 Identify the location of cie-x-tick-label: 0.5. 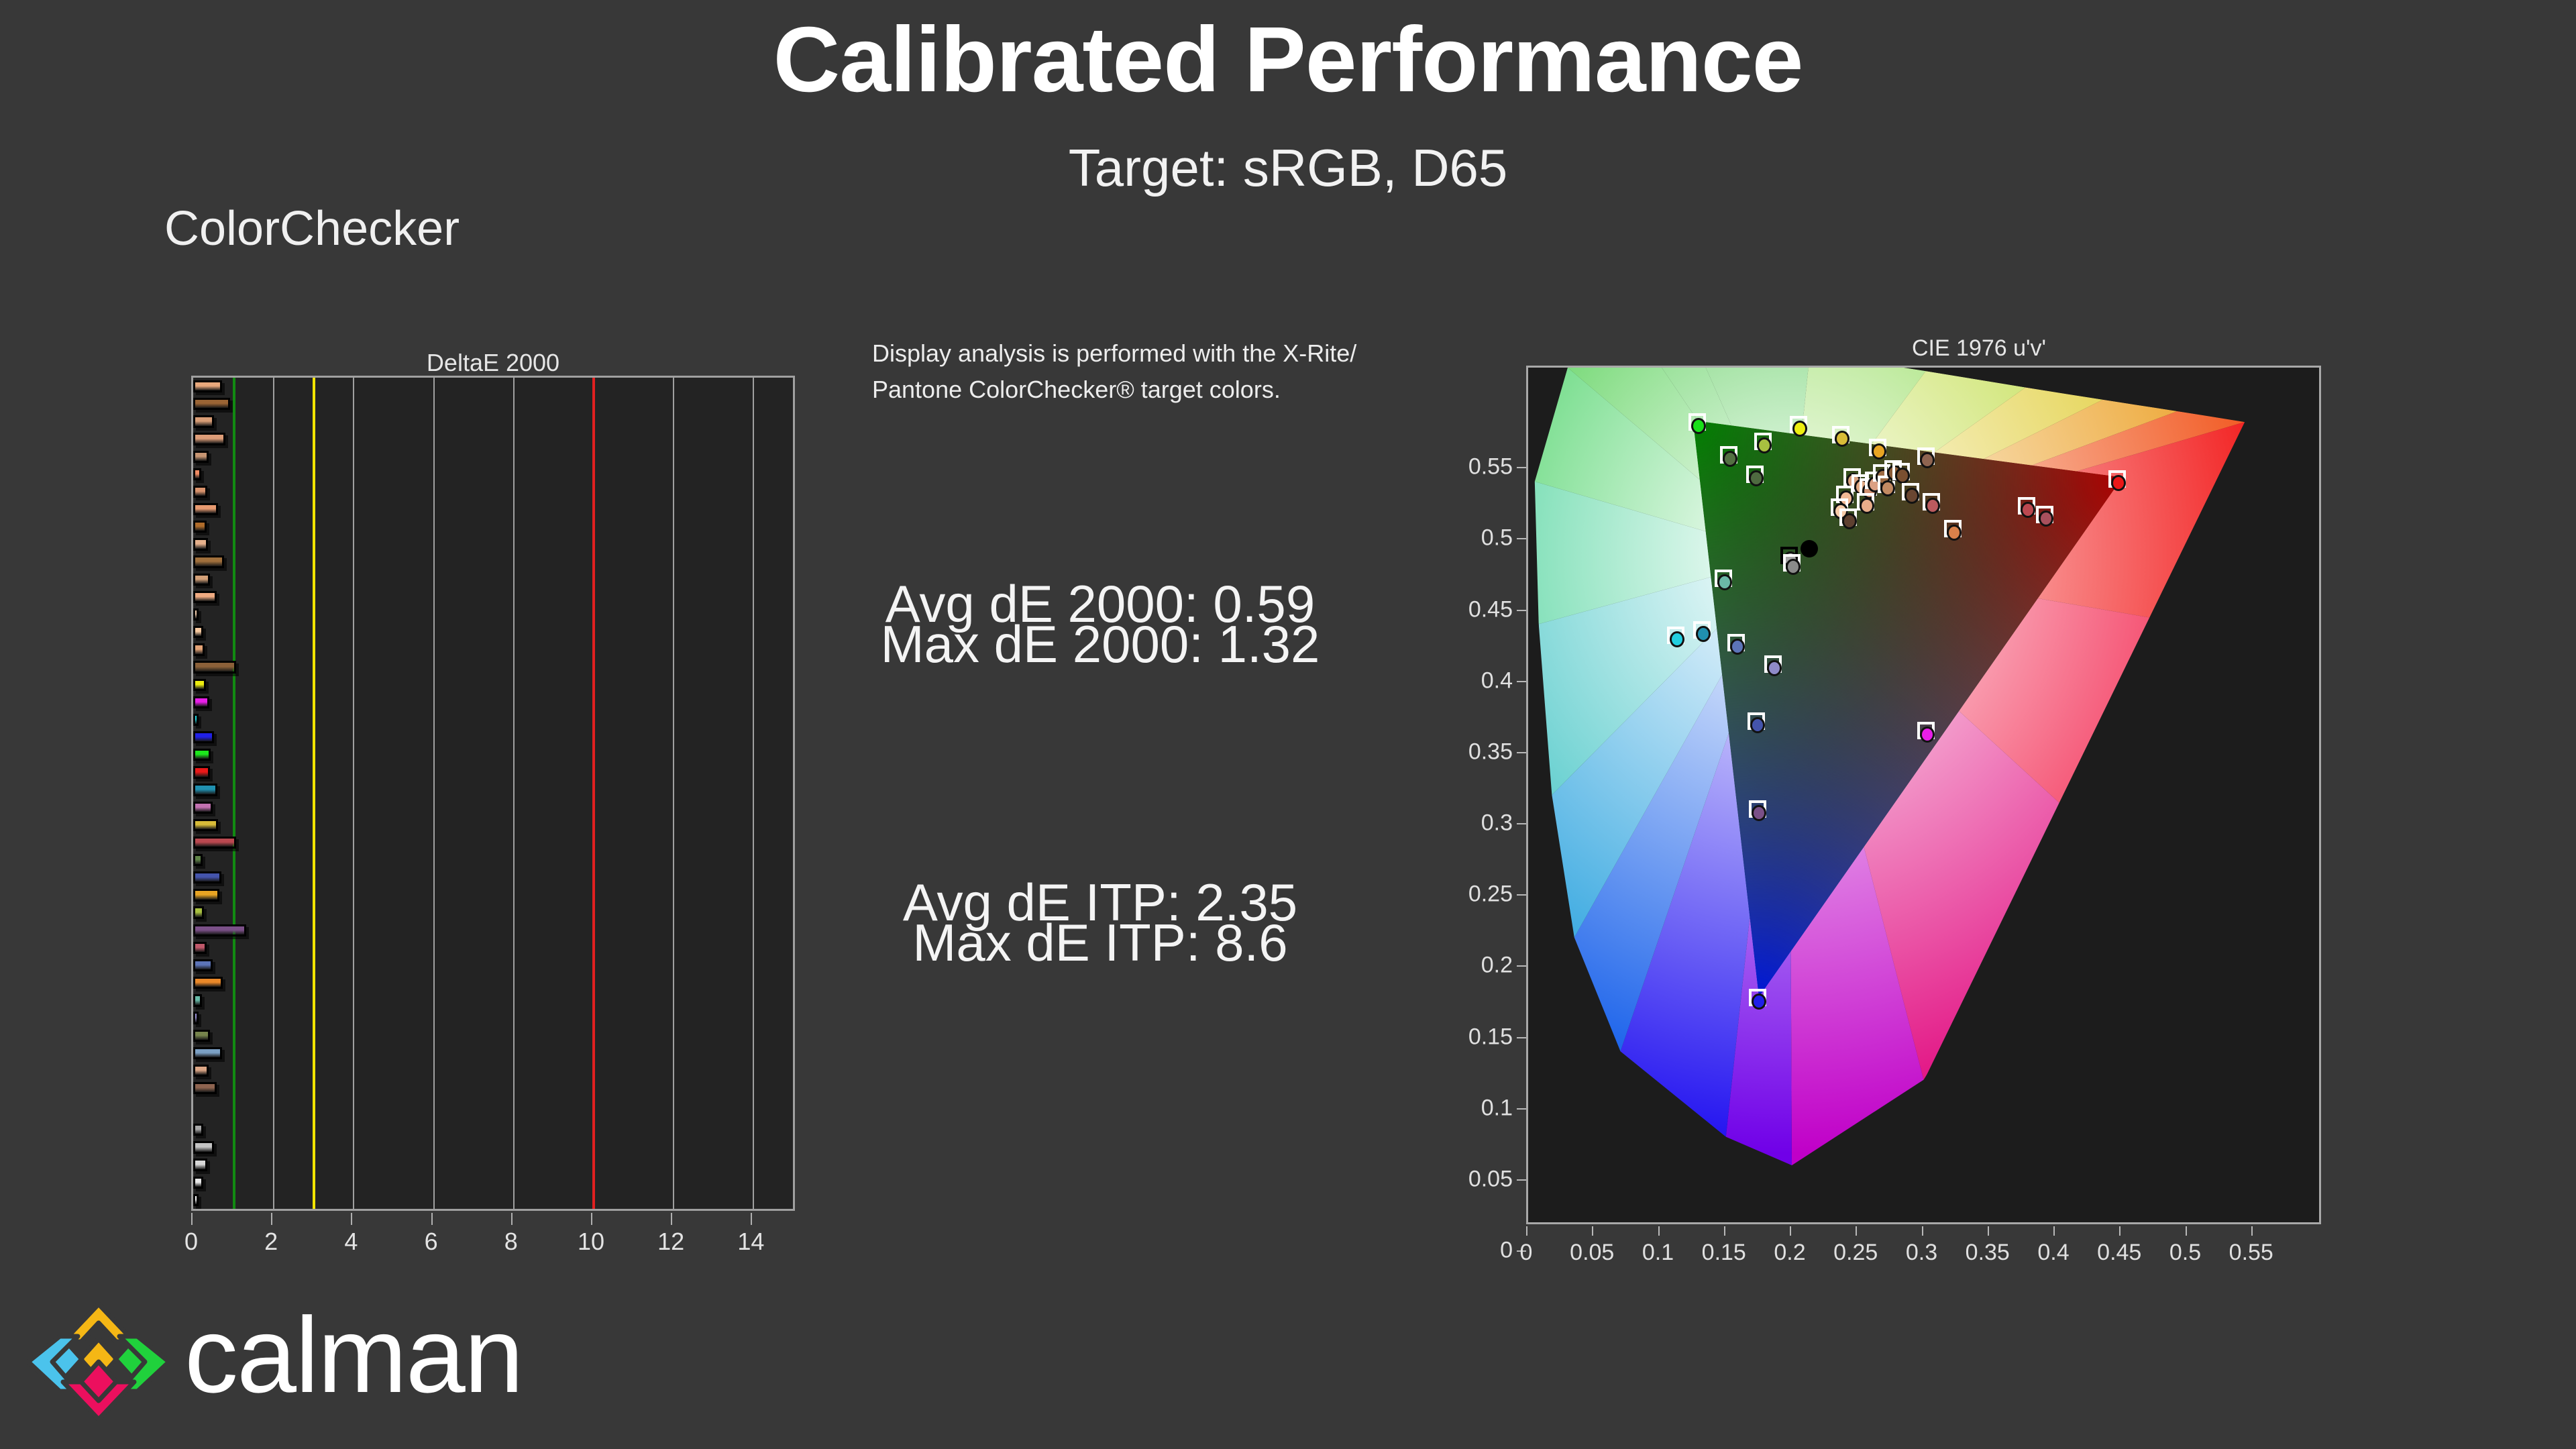
(2185, 1252).